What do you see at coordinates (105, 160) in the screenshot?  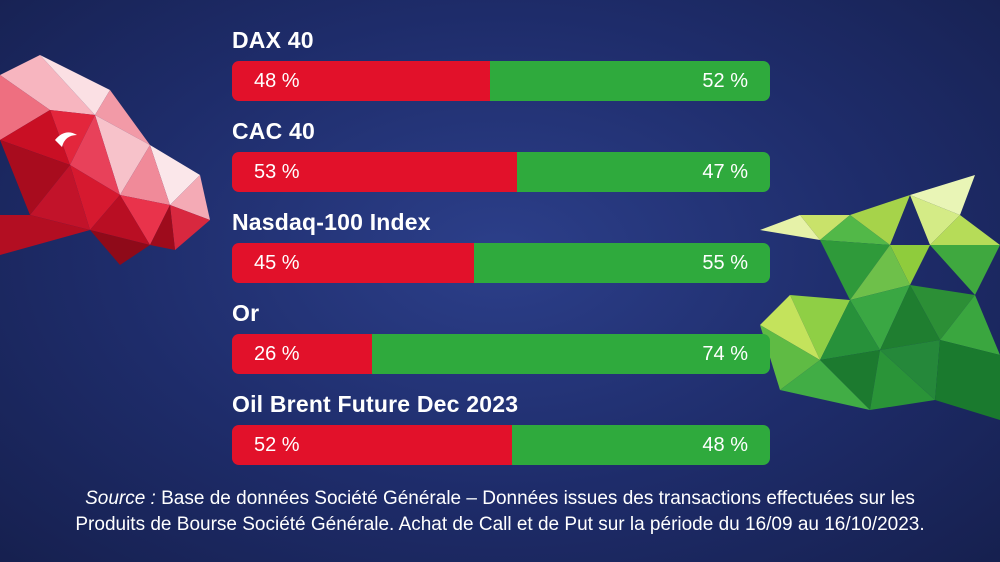 I see `bear-icon` at bounding box center [105, 160].